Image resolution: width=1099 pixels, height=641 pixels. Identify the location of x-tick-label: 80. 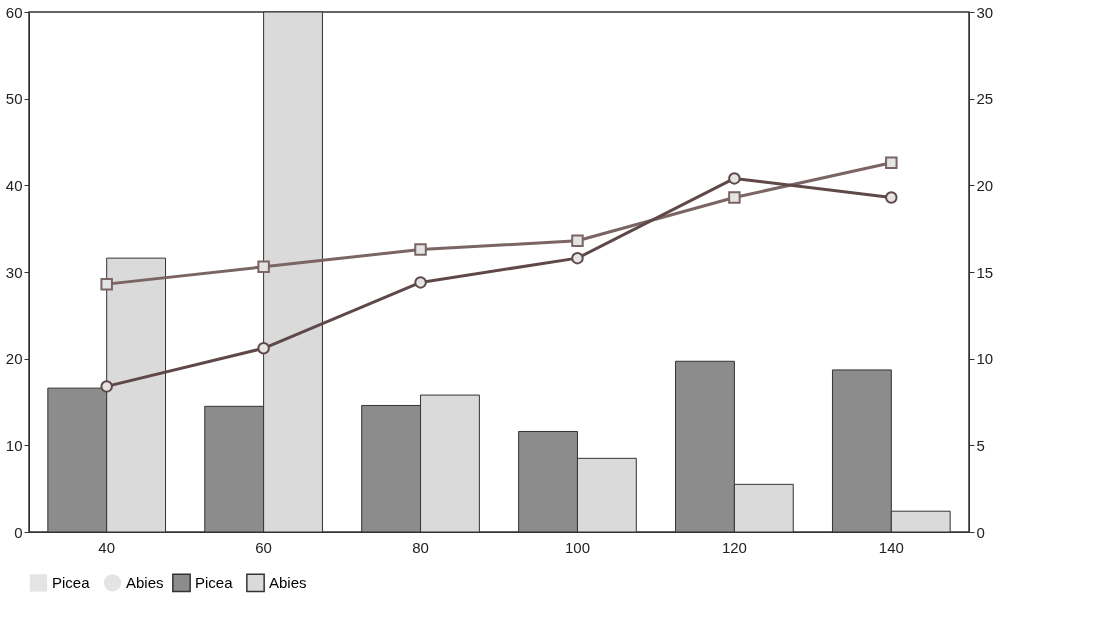
(420, 547).